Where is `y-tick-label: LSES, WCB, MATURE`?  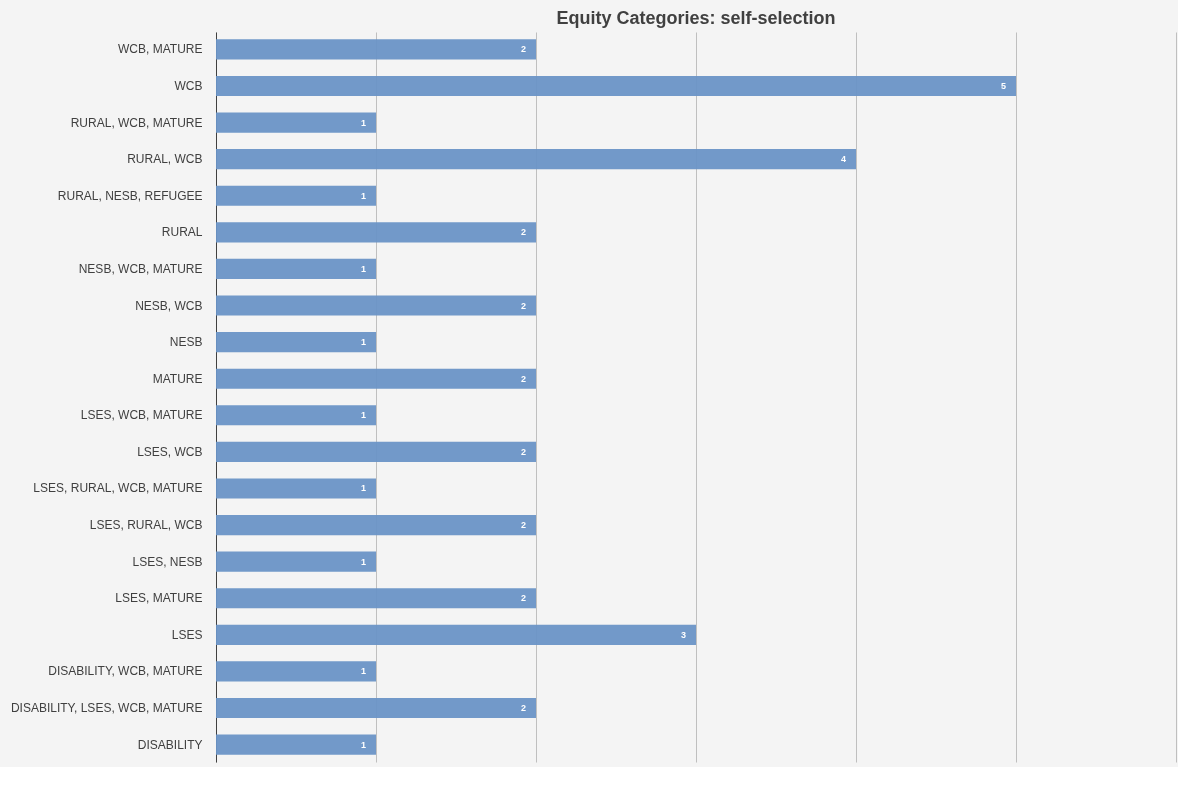
y-tick-label: LSES, WCB, MATURE is located at coordinates (141, 415).